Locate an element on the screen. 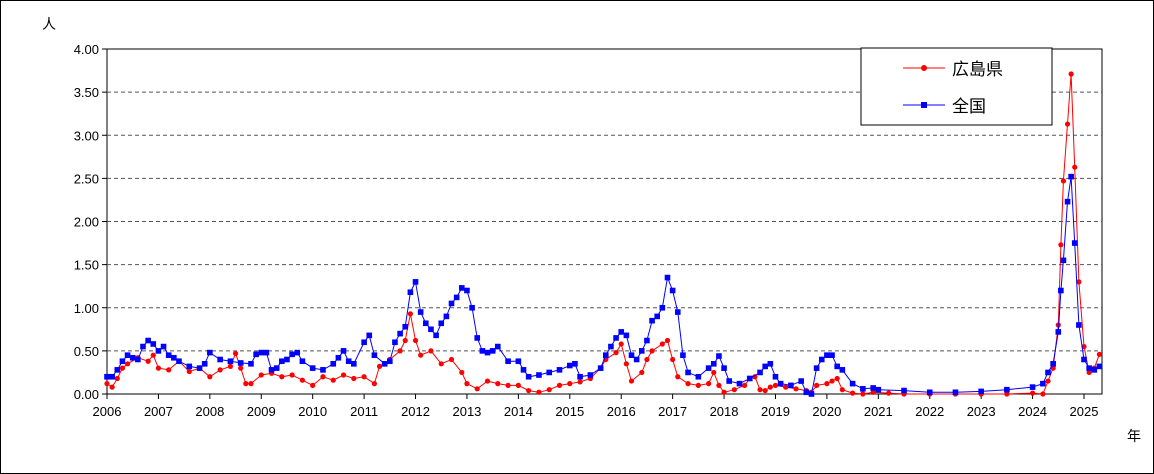 Image resolution: width=1154 pixels, height=474 pixels. x-tick-label: 2006 is located at coordinates (107, 411).